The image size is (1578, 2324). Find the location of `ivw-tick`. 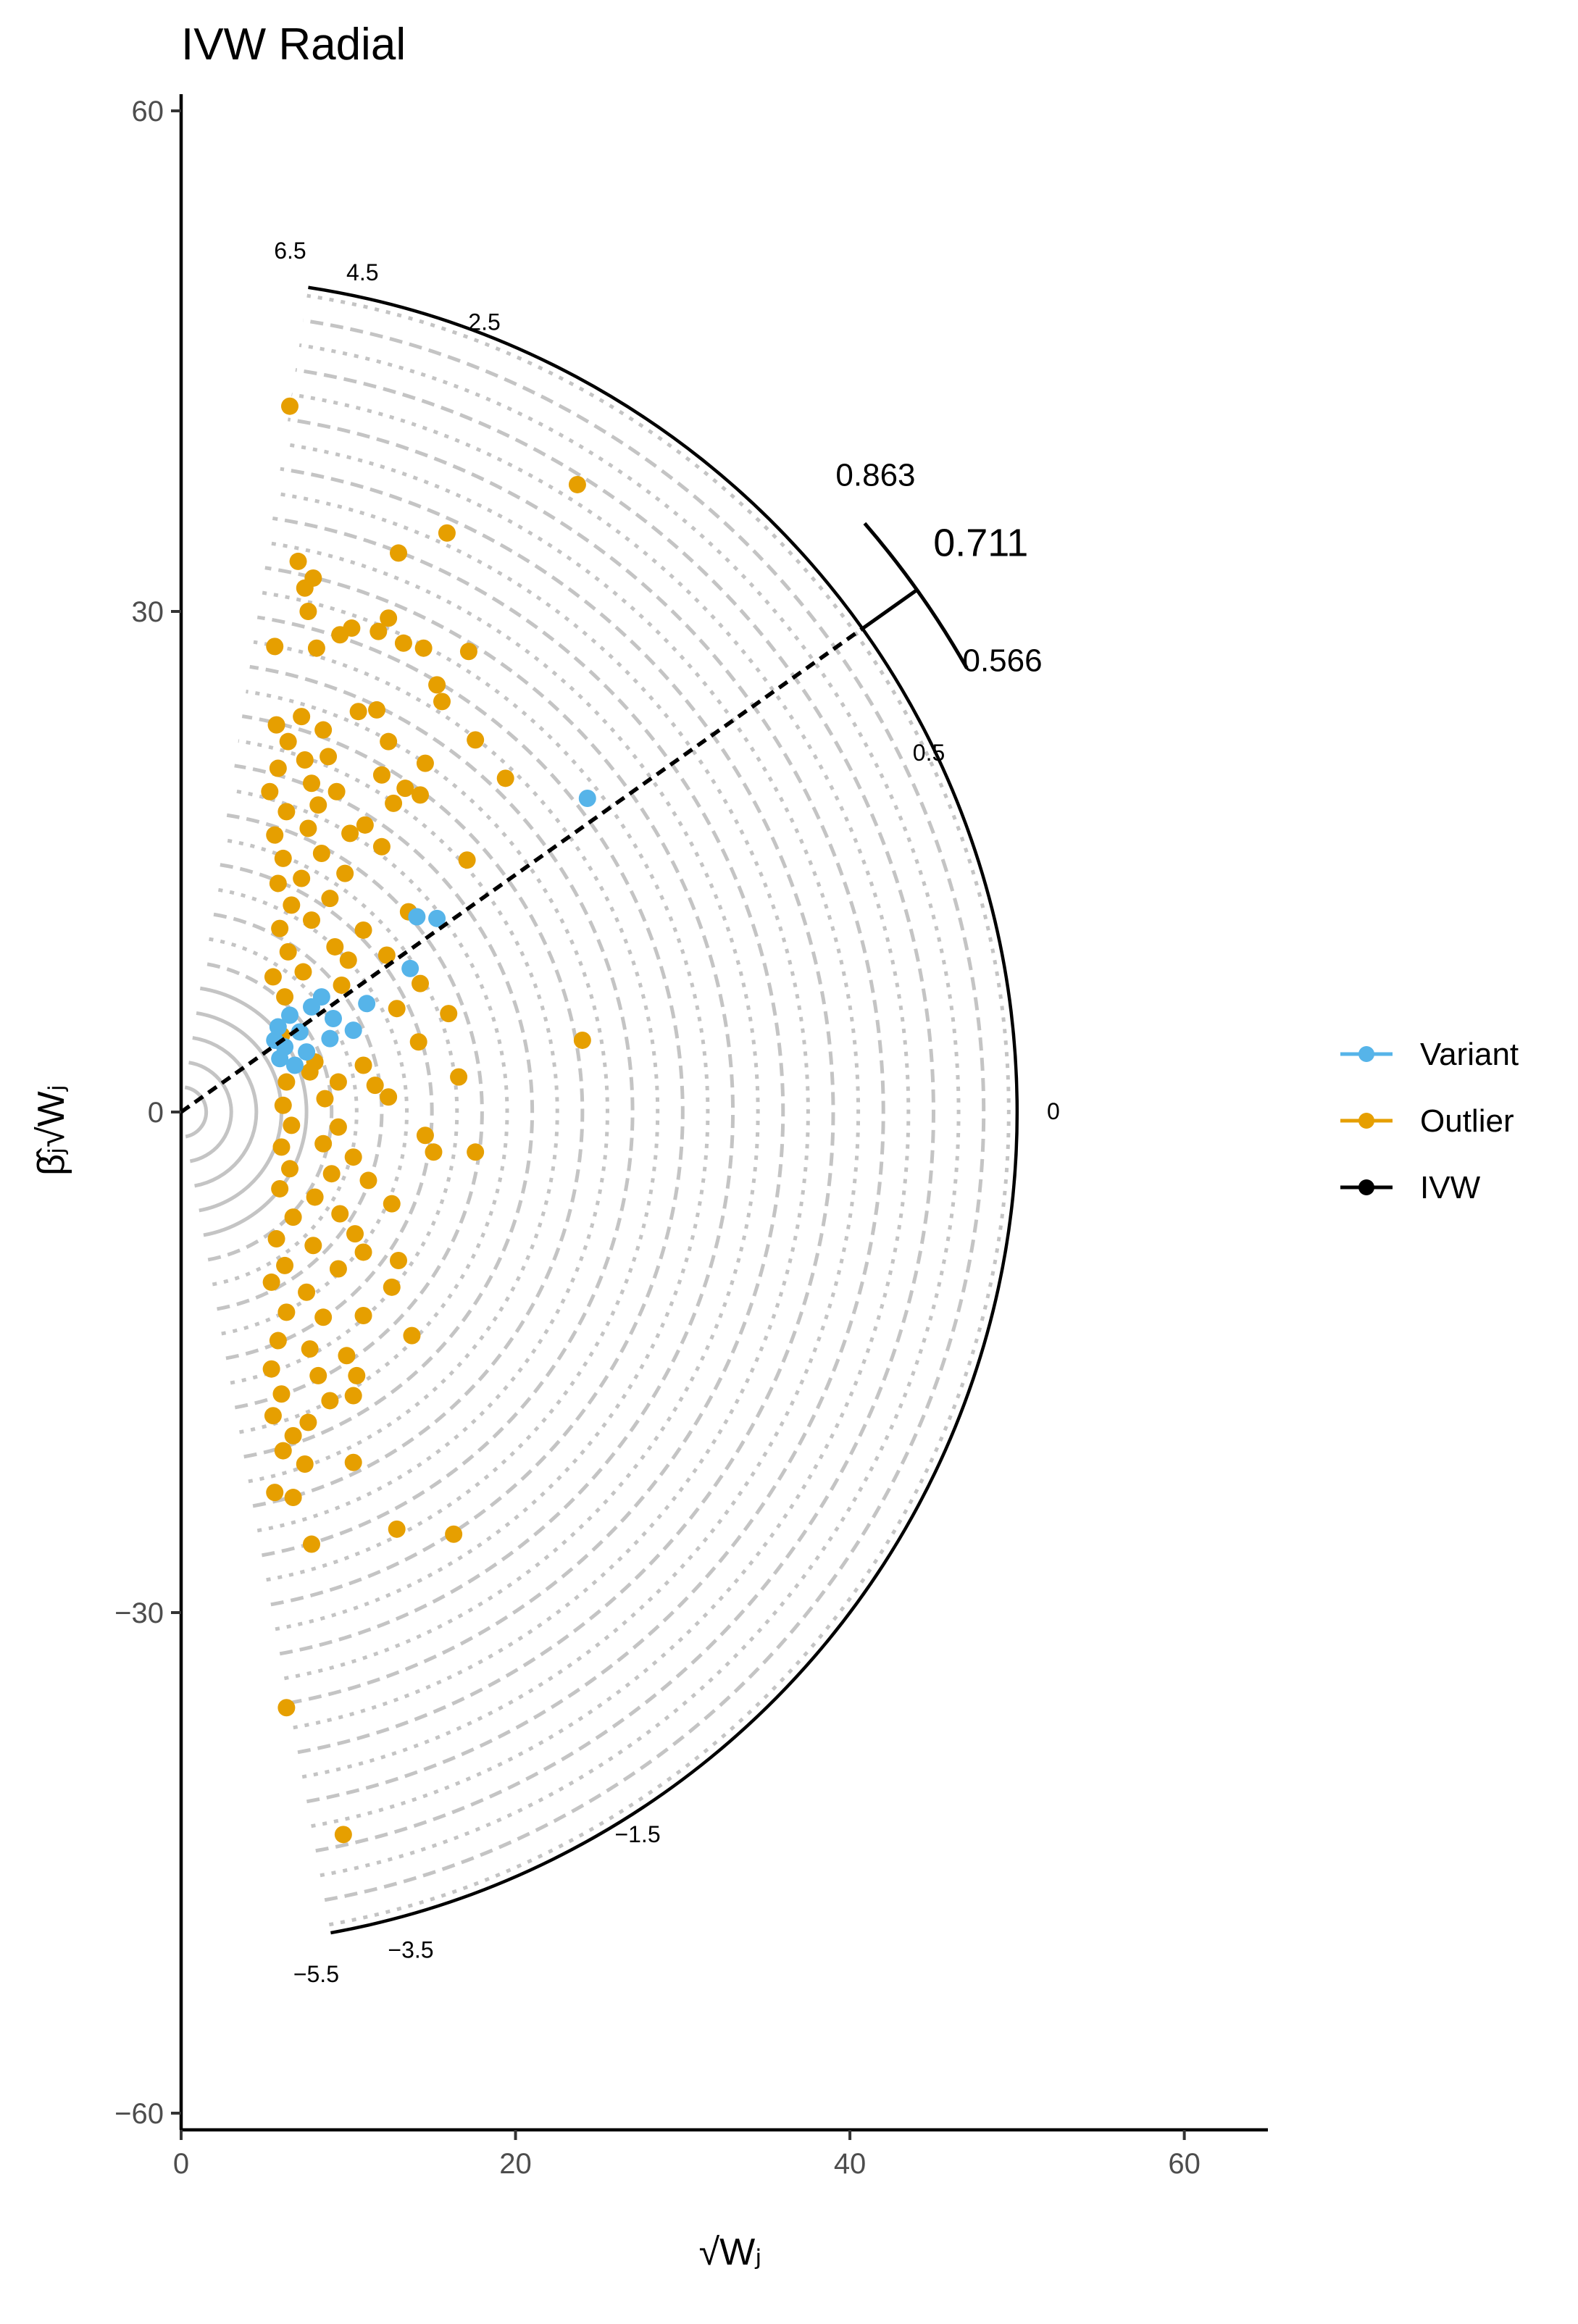

ivw-tick is located at coordinates (890, 609).